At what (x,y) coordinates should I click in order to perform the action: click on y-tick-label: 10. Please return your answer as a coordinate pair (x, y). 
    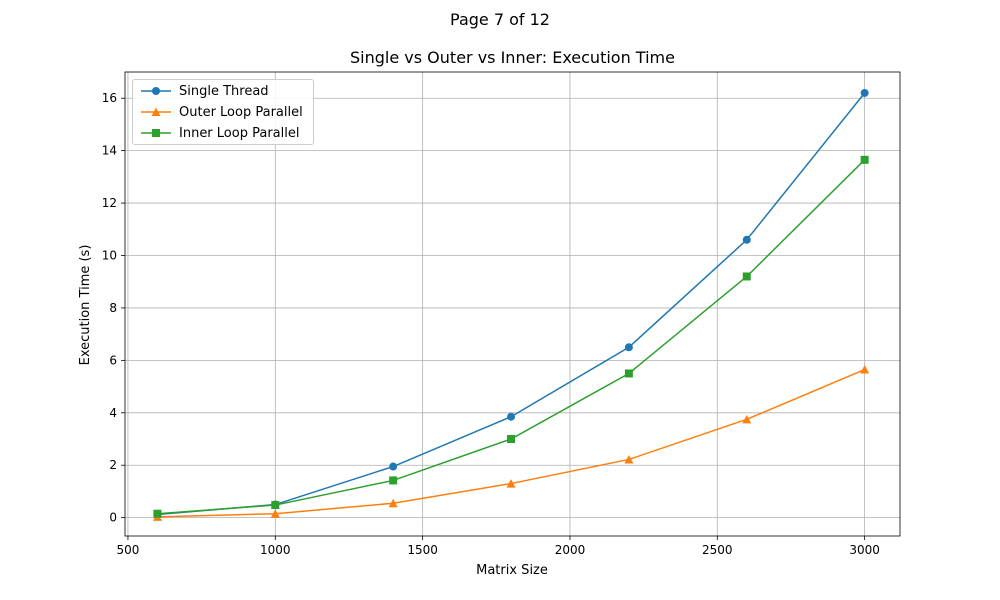
    Looking at the image, I should click on (109, 256).